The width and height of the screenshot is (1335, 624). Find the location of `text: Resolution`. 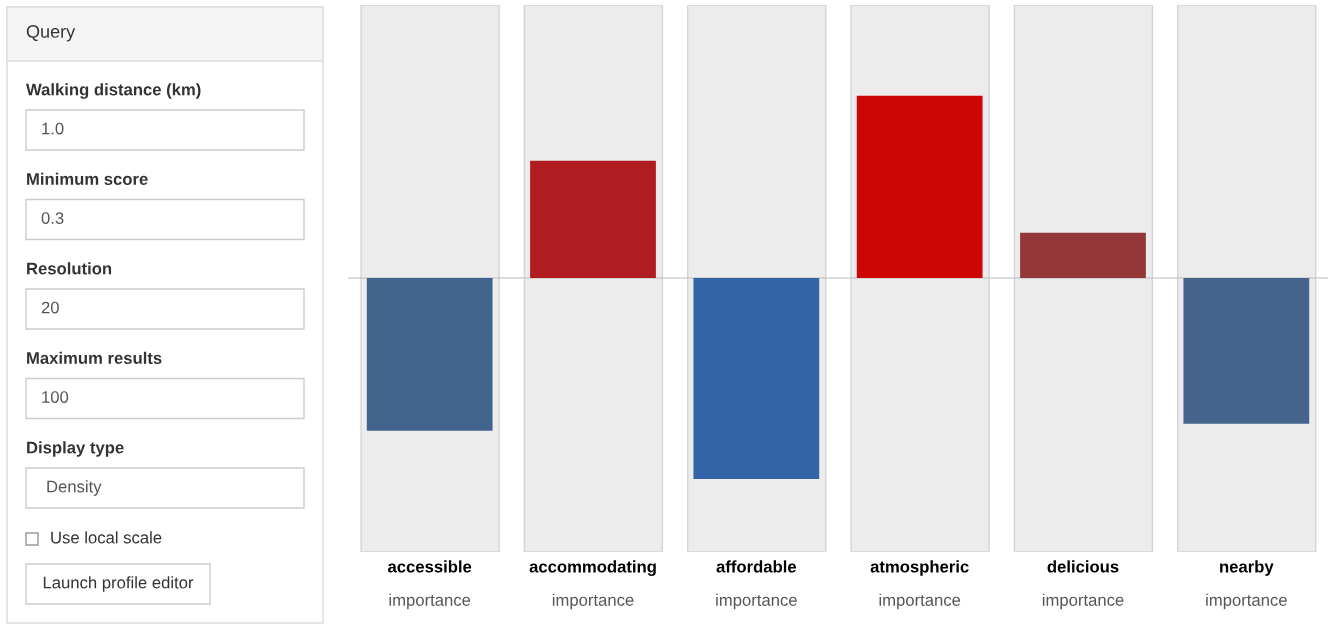

text: Resolution is located at coordinates (69, 268).